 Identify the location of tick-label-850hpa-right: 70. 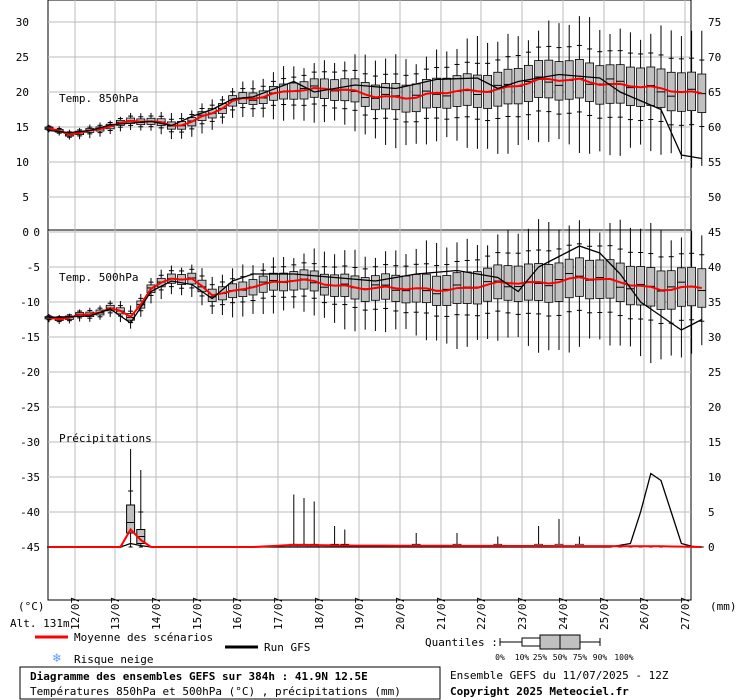
(714, 57).